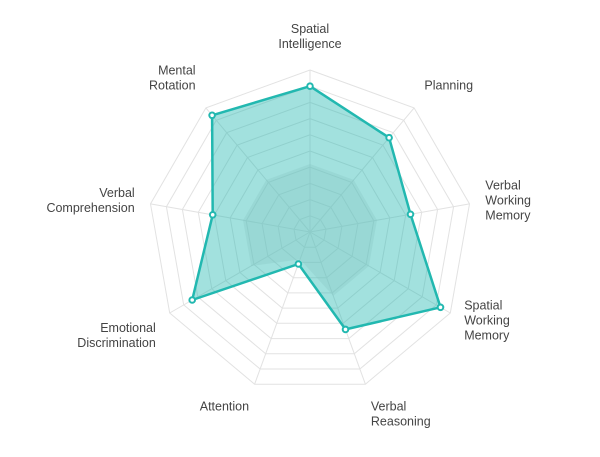 The width and height of the screenshot is (600, 457). I want to click on axis-label: Rotation, so click(172, 86).